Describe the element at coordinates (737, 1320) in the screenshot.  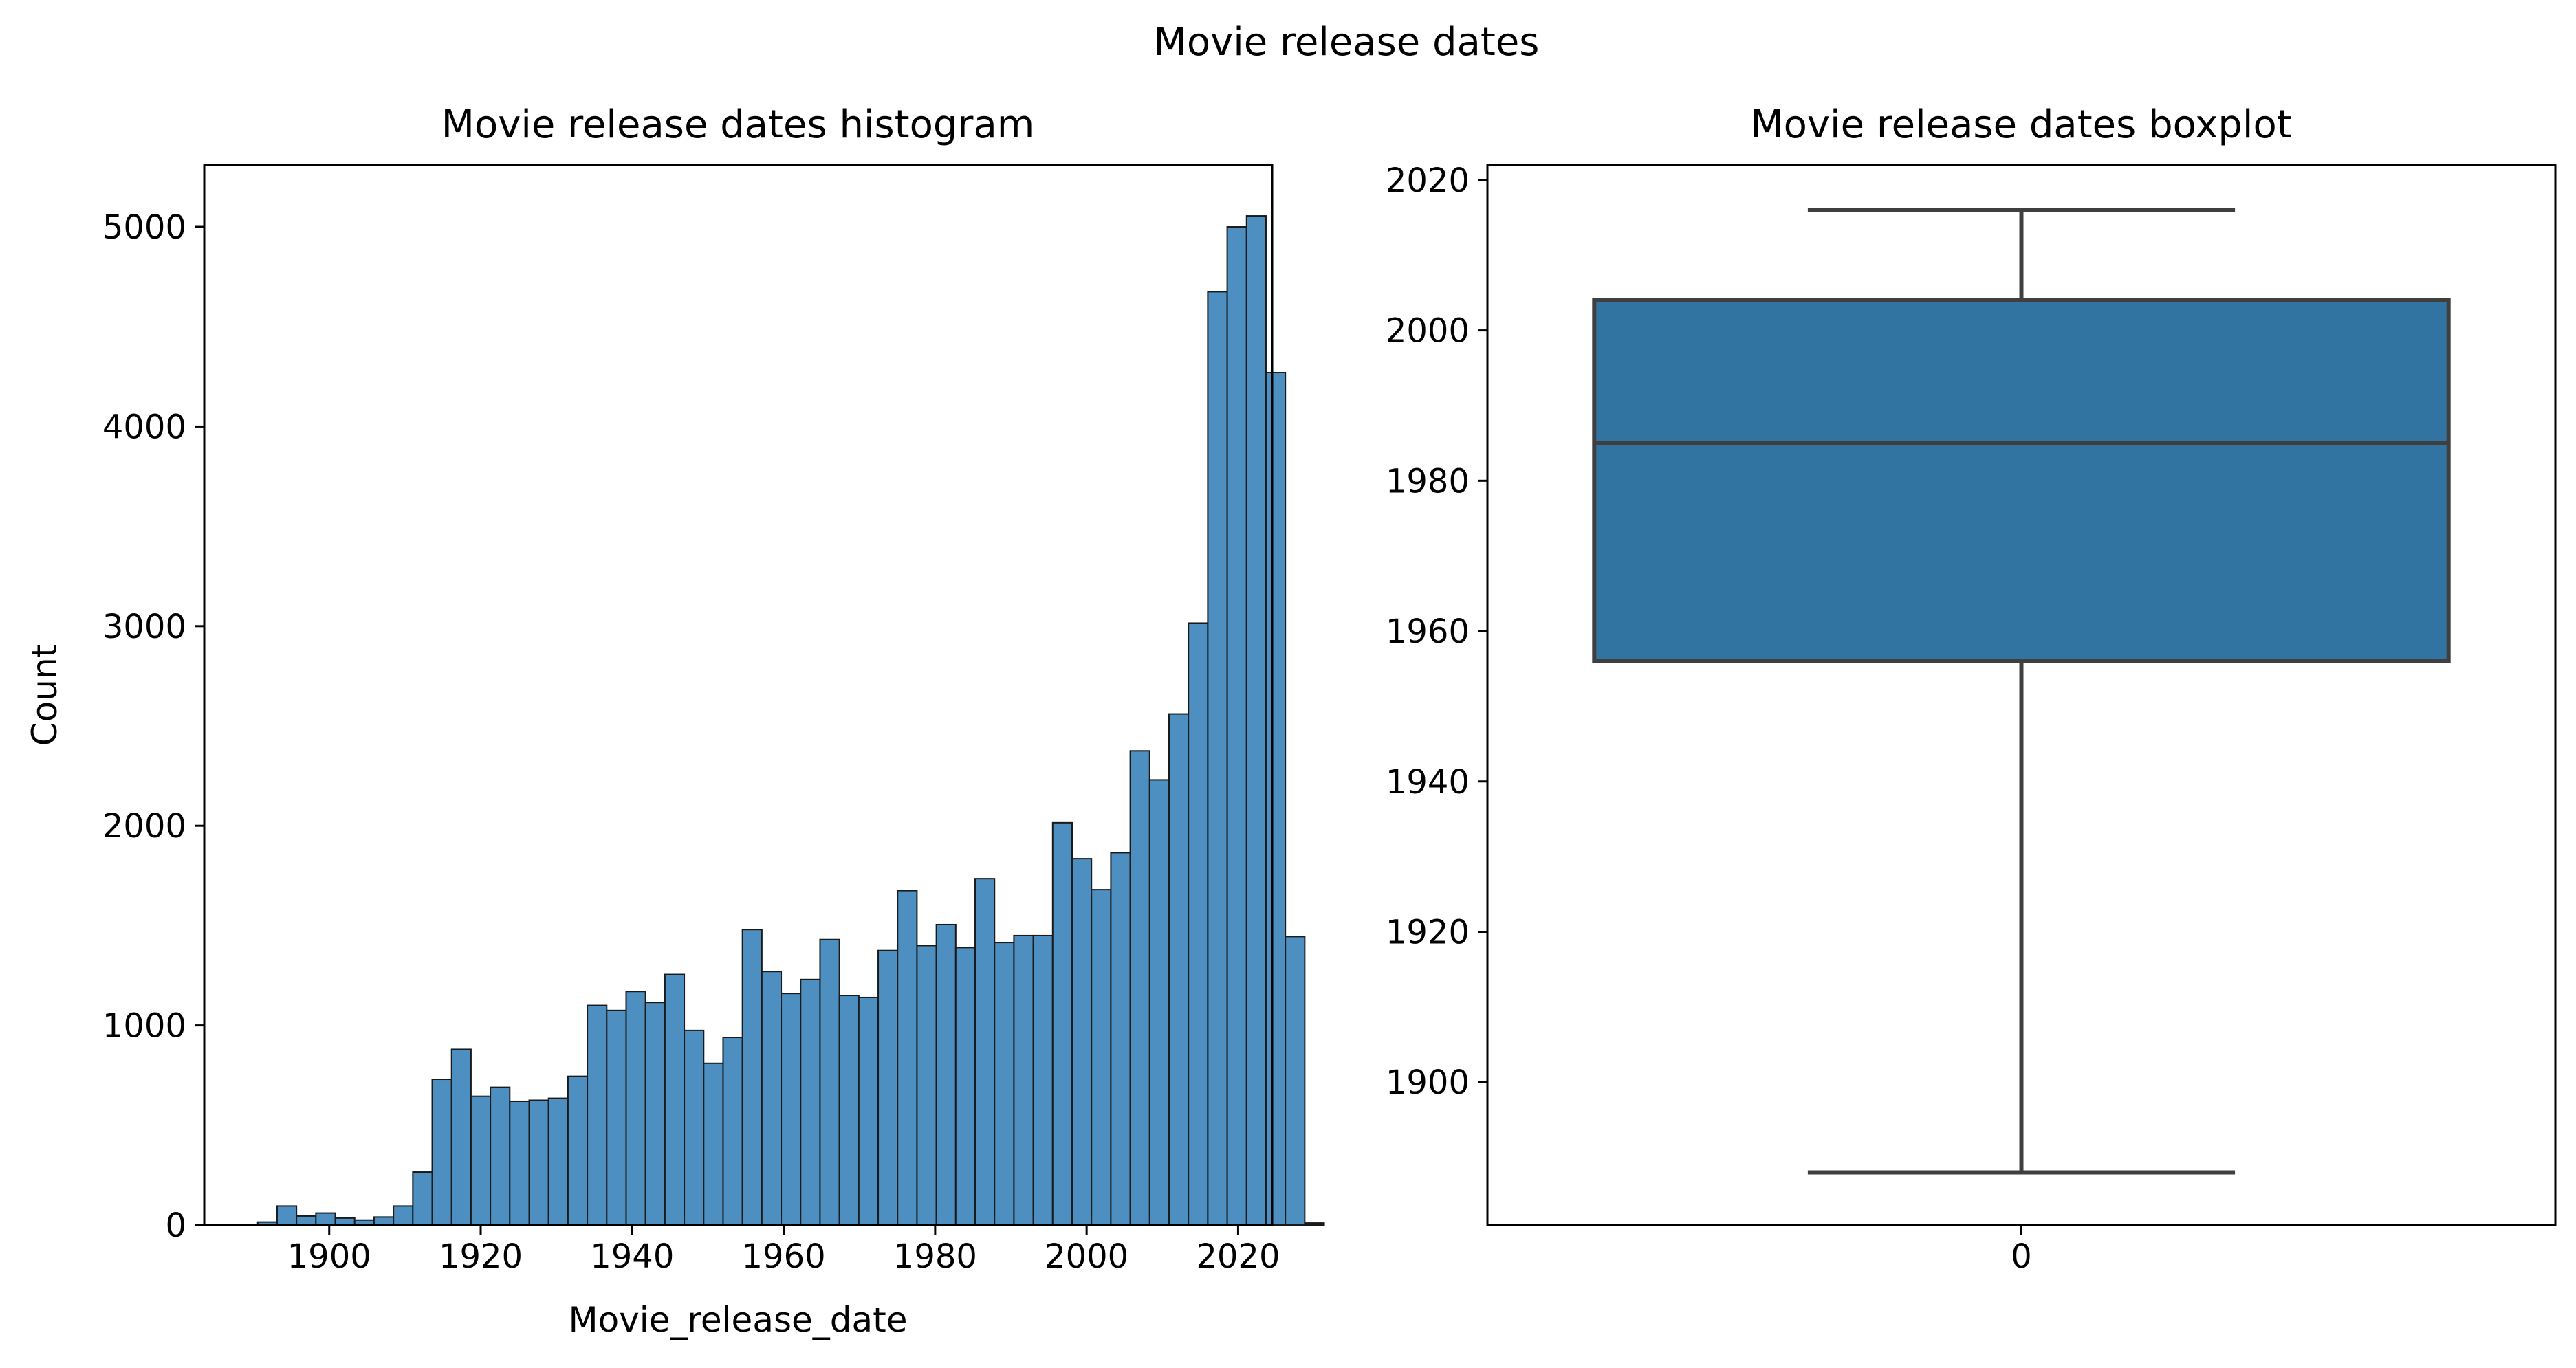
I see `histogram-x-axis-label: Movie_release_date` at that location.